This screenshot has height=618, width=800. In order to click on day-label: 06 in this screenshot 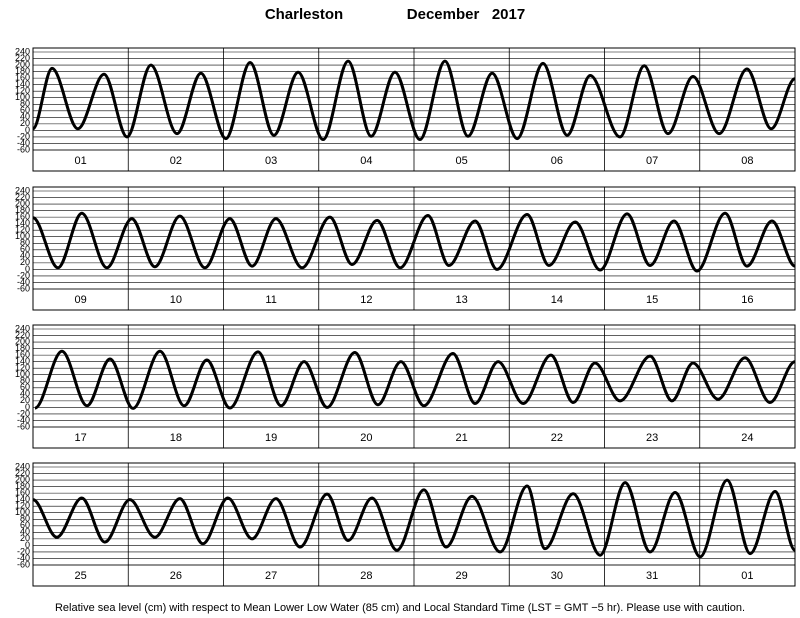, I will do `click(557, 161)`.